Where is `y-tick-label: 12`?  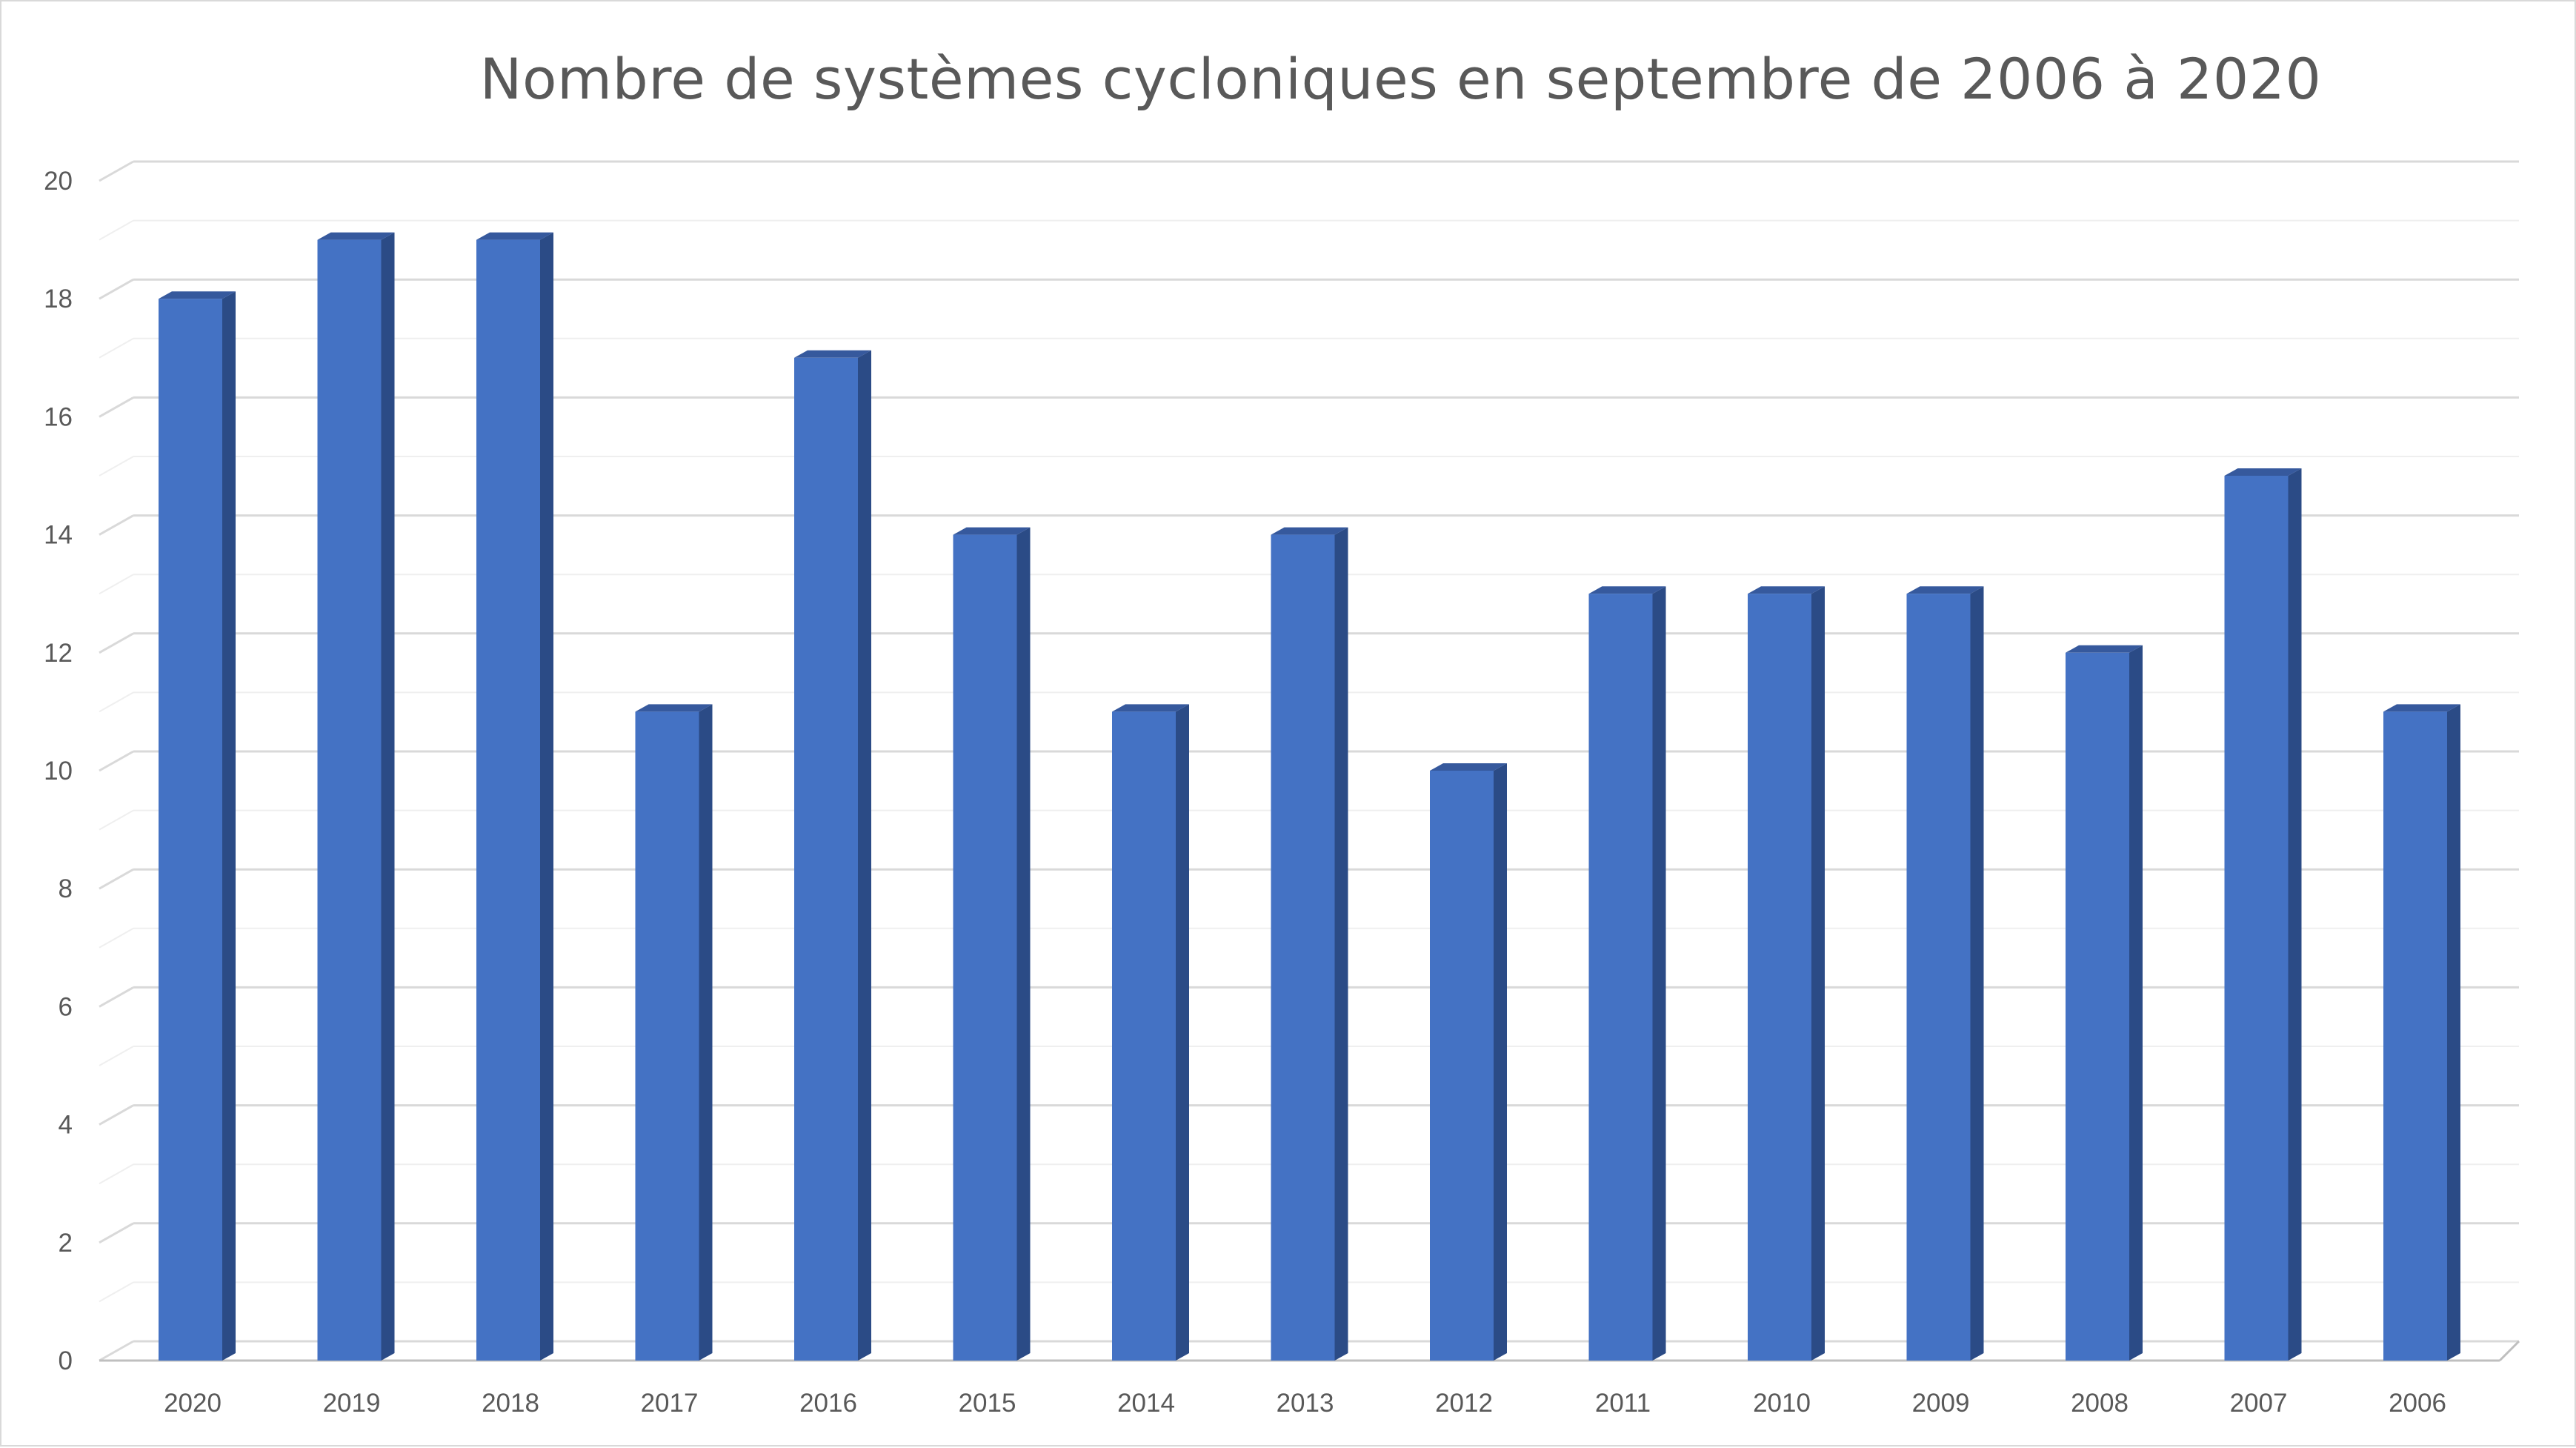
y-tick-label: 12 is located at coordinates (58, 653).